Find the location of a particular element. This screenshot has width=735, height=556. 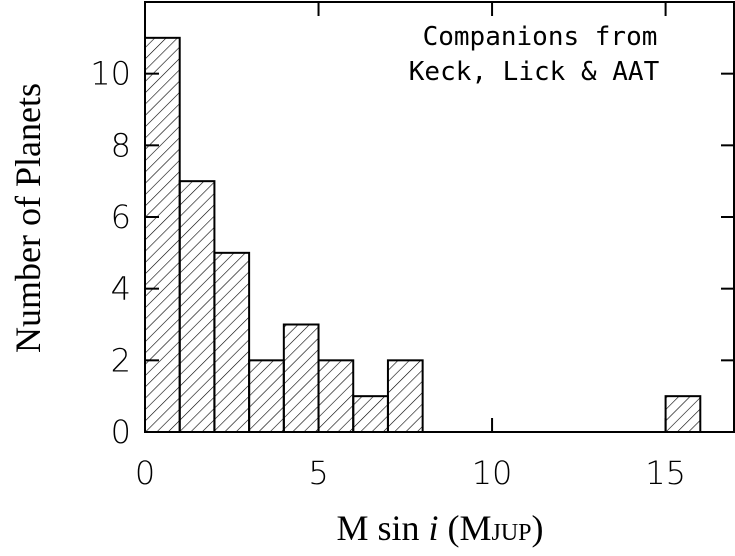

x-tick-label: 15 is located at coordinates (665, 473).